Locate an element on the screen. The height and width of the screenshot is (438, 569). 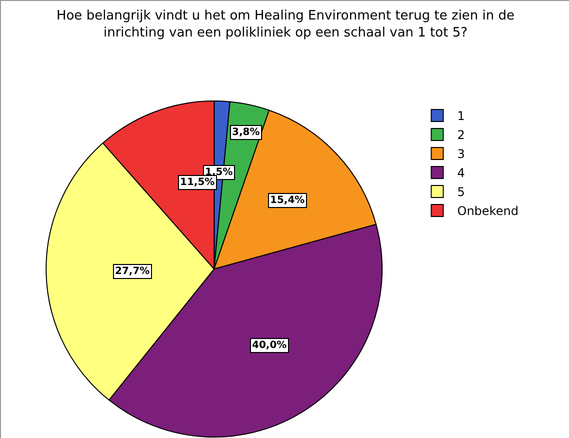
data-label: 40,0% is located at coordinates (269, 345).